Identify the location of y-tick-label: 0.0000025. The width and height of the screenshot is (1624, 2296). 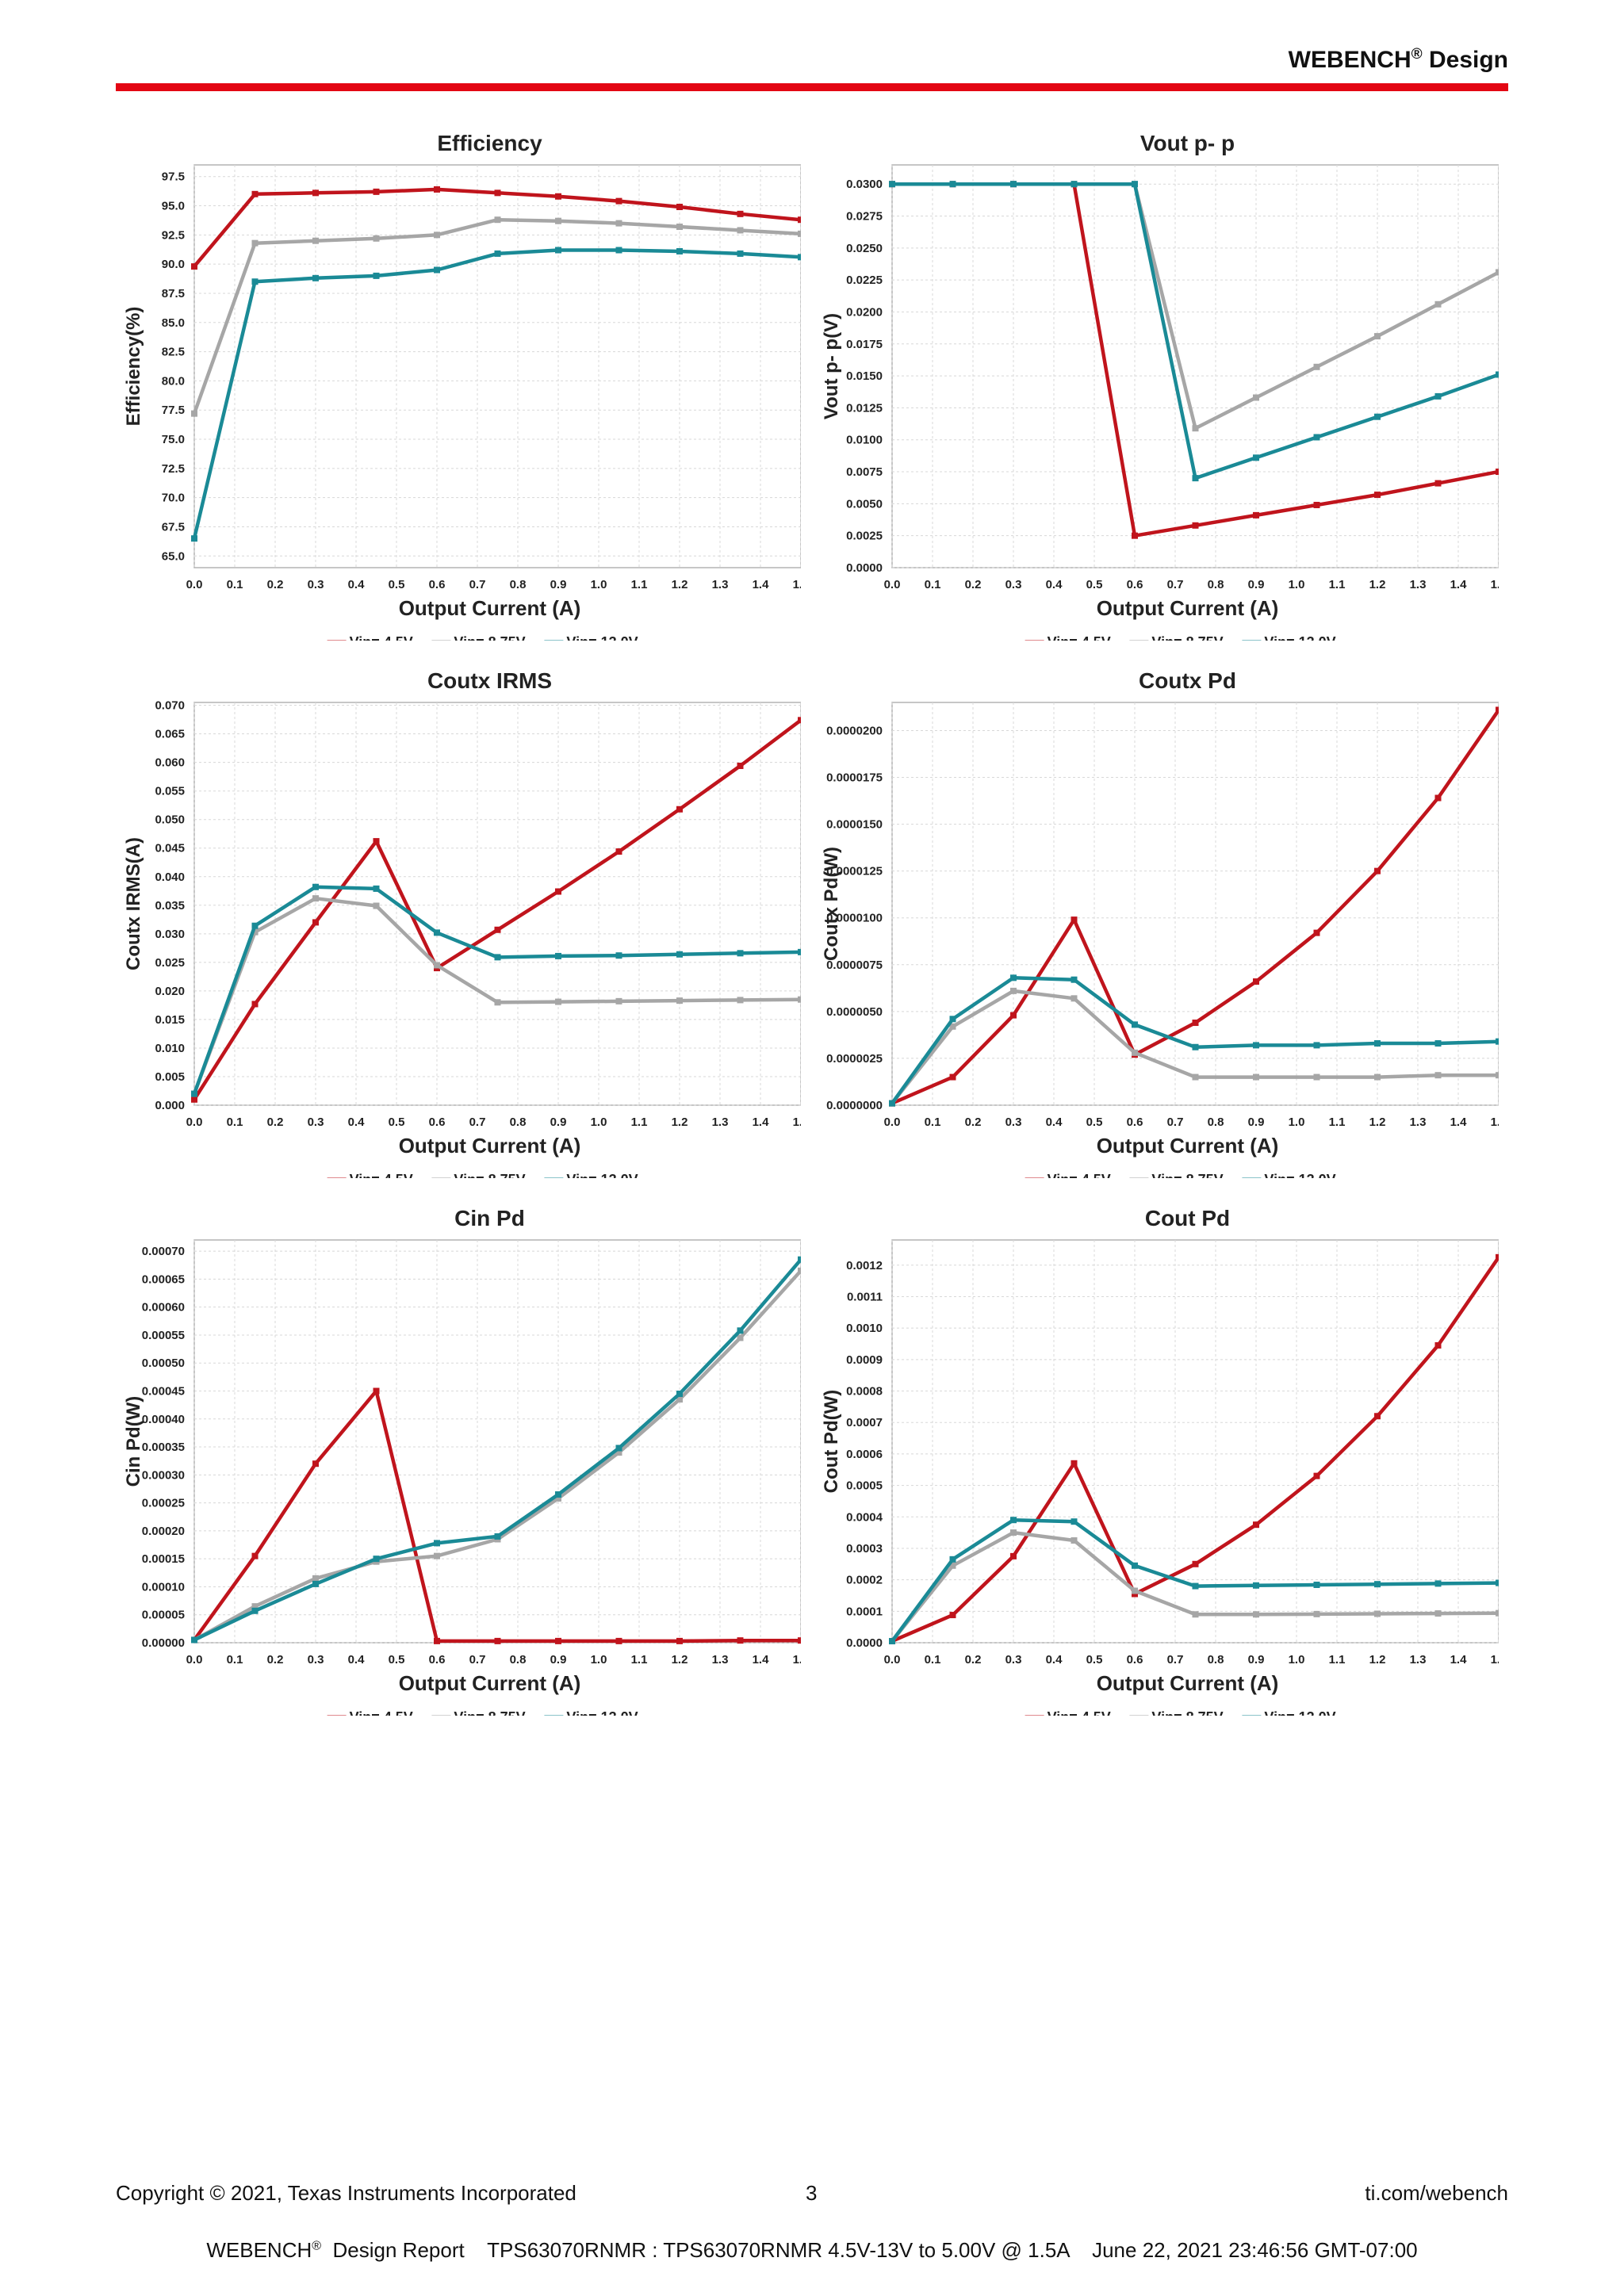
(854, 1059).